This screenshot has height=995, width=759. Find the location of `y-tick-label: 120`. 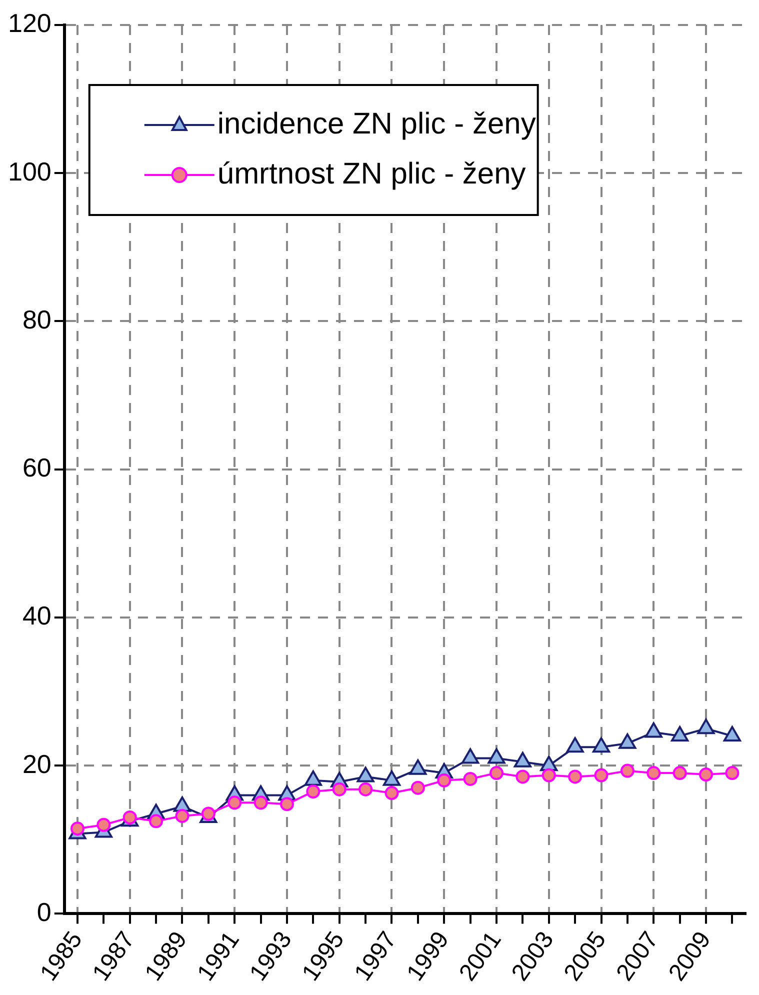

y-tick-label: 120 is located at coordinates (30, 23).